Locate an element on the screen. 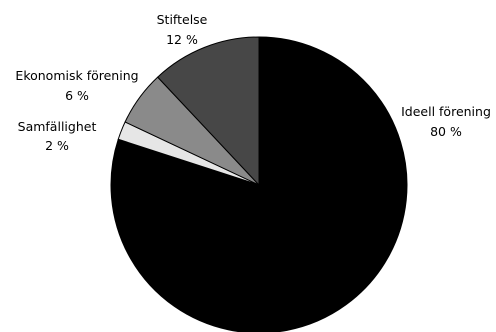 Image resolution: width=496 pixels, height=332 pixels. label-stiftelse-name: Stiftelse is located at coordinates (182, 19).